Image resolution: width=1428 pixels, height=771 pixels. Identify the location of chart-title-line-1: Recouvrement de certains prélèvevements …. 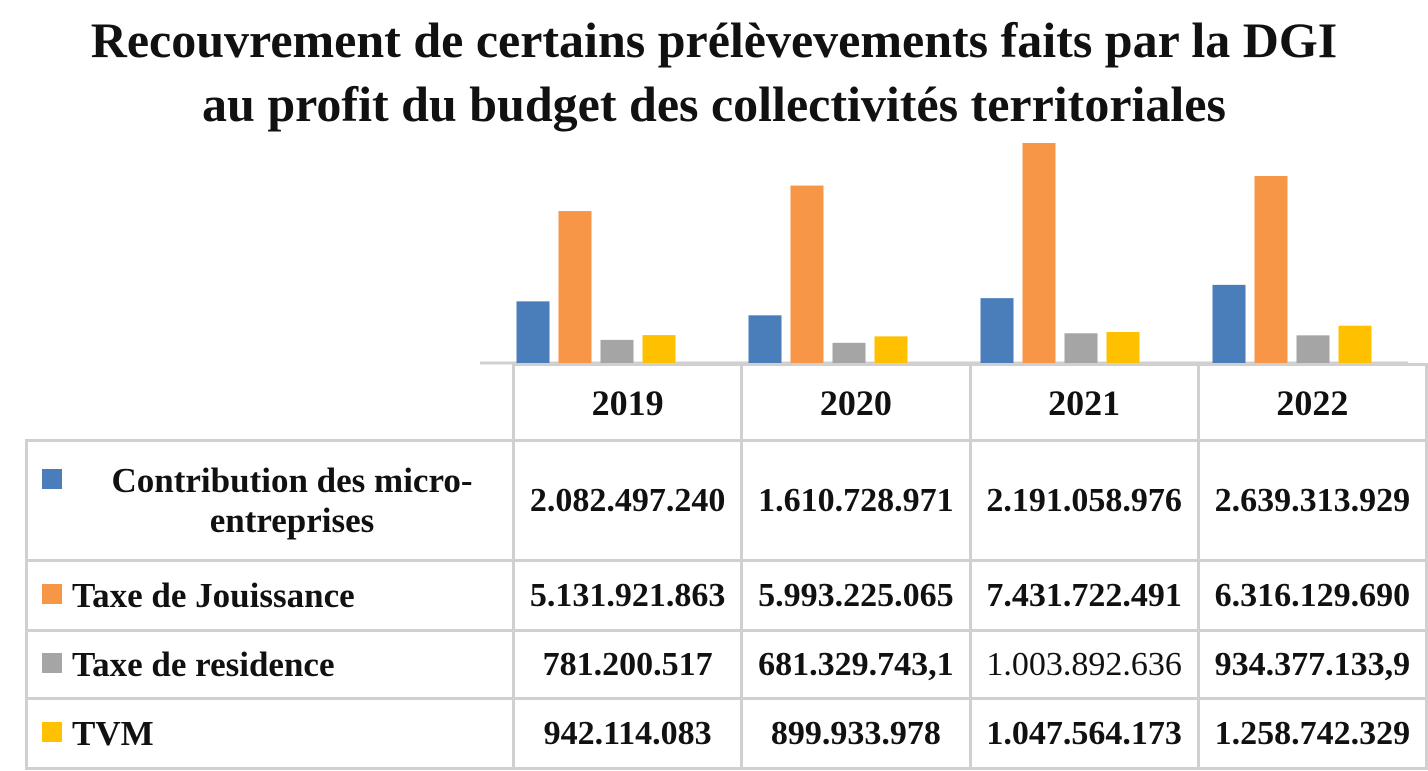
(714, 40).